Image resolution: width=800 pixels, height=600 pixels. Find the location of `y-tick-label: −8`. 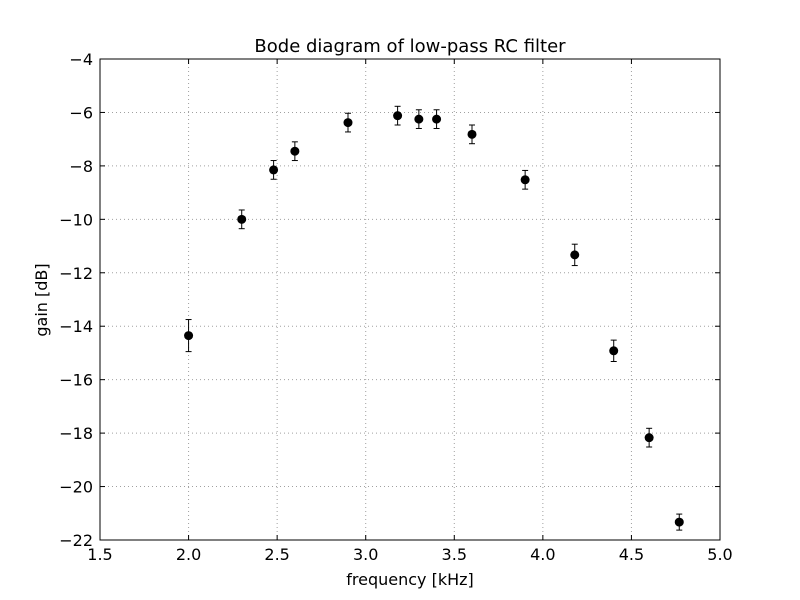

y-tick-label: −8 is located at coordinates (81, 166).